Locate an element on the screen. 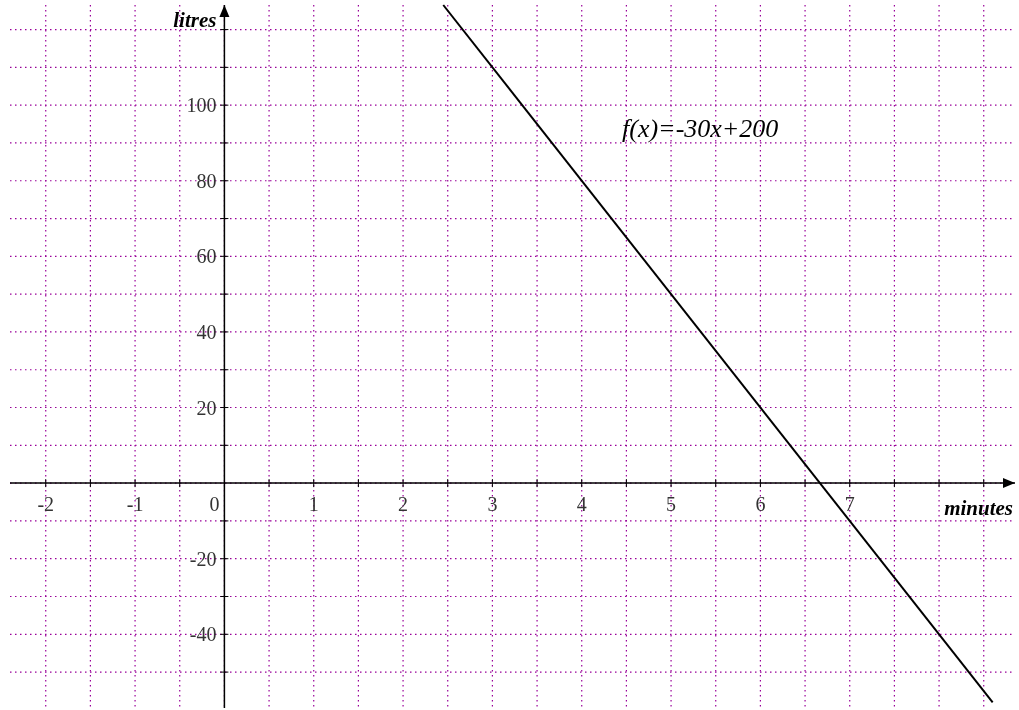  x-tick-label: 2 is located at coordinates (403, 504).